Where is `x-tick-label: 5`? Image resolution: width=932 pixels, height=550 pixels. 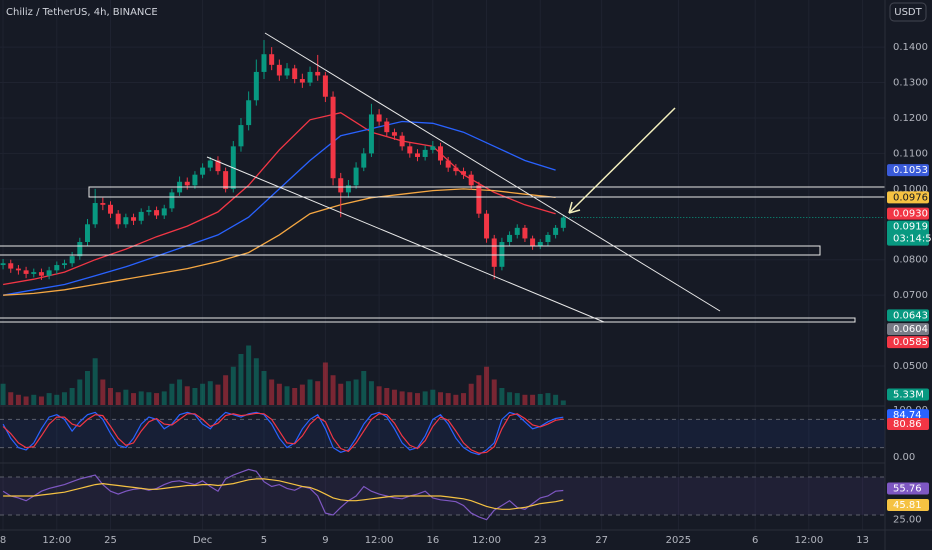
x-tick-label: 5 is located at coordinates (264, 540).